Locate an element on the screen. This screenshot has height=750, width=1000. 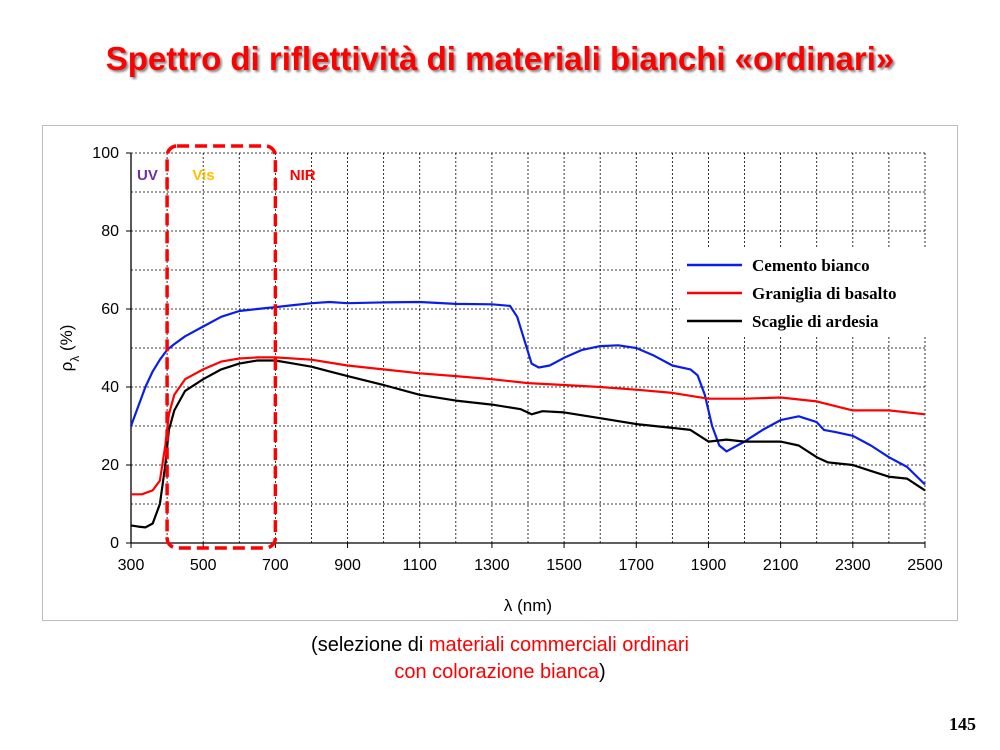
y-axis-label: ρλ (%) is located at coordinates (69, 348).